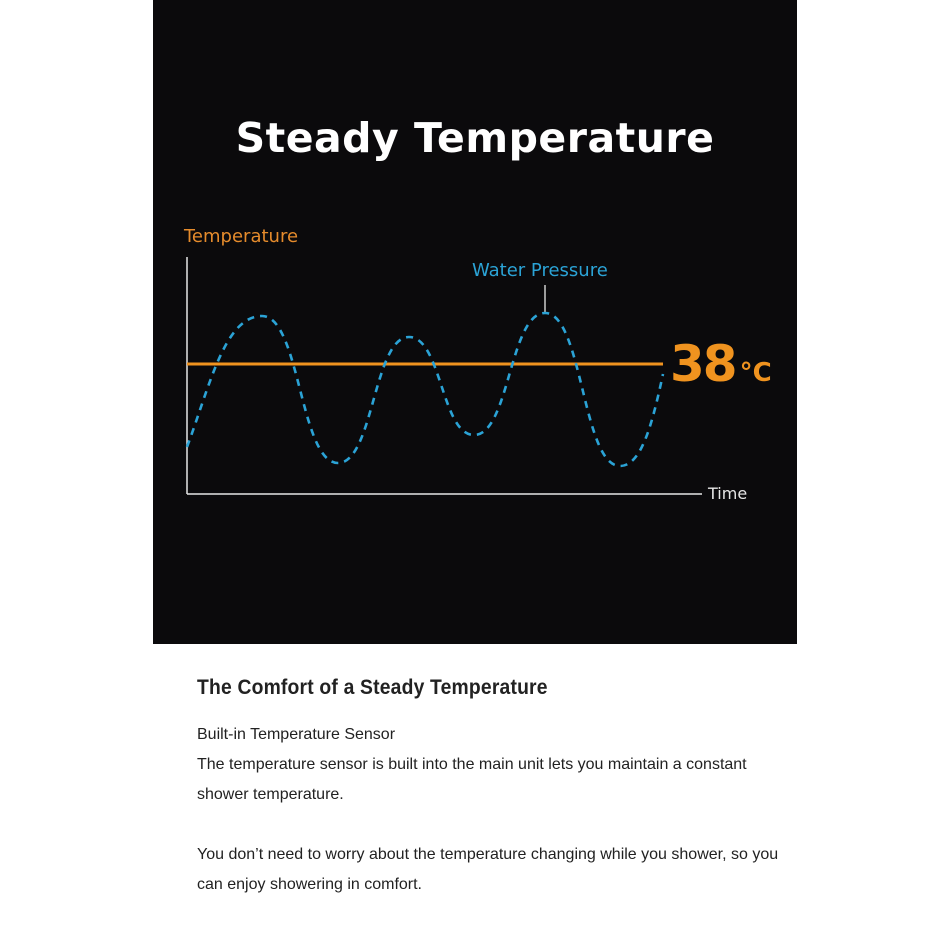 Image resolution: width=950 pixels, height=950 pixels. What do you see at coordinates (704, 364) in the screenshot?
I see `temperature-value: 38` at bounding box center [704, 364].